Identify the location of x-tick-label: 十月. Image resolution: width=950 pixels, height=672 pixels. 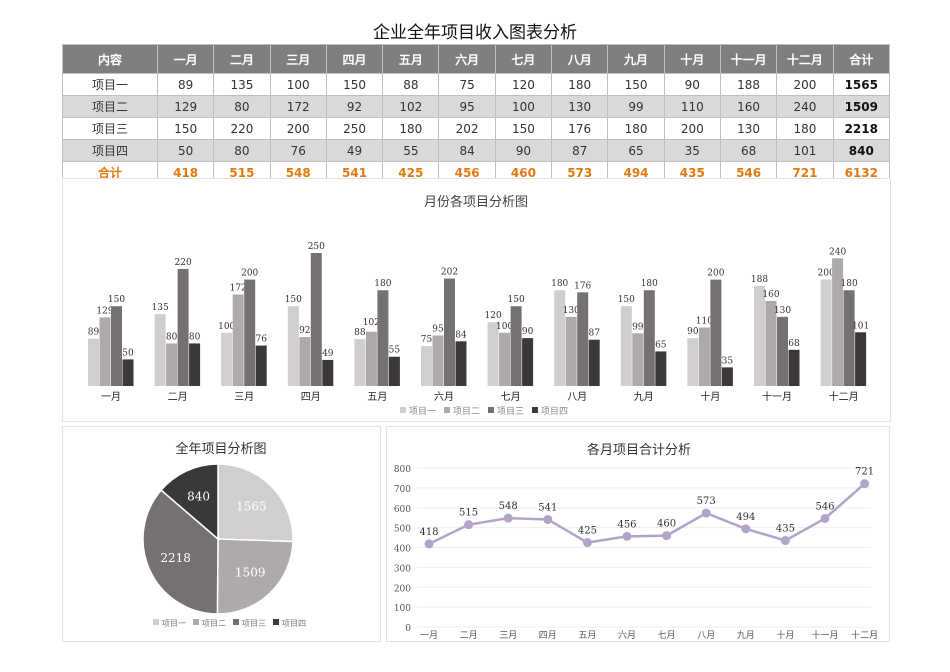
(785, 635).